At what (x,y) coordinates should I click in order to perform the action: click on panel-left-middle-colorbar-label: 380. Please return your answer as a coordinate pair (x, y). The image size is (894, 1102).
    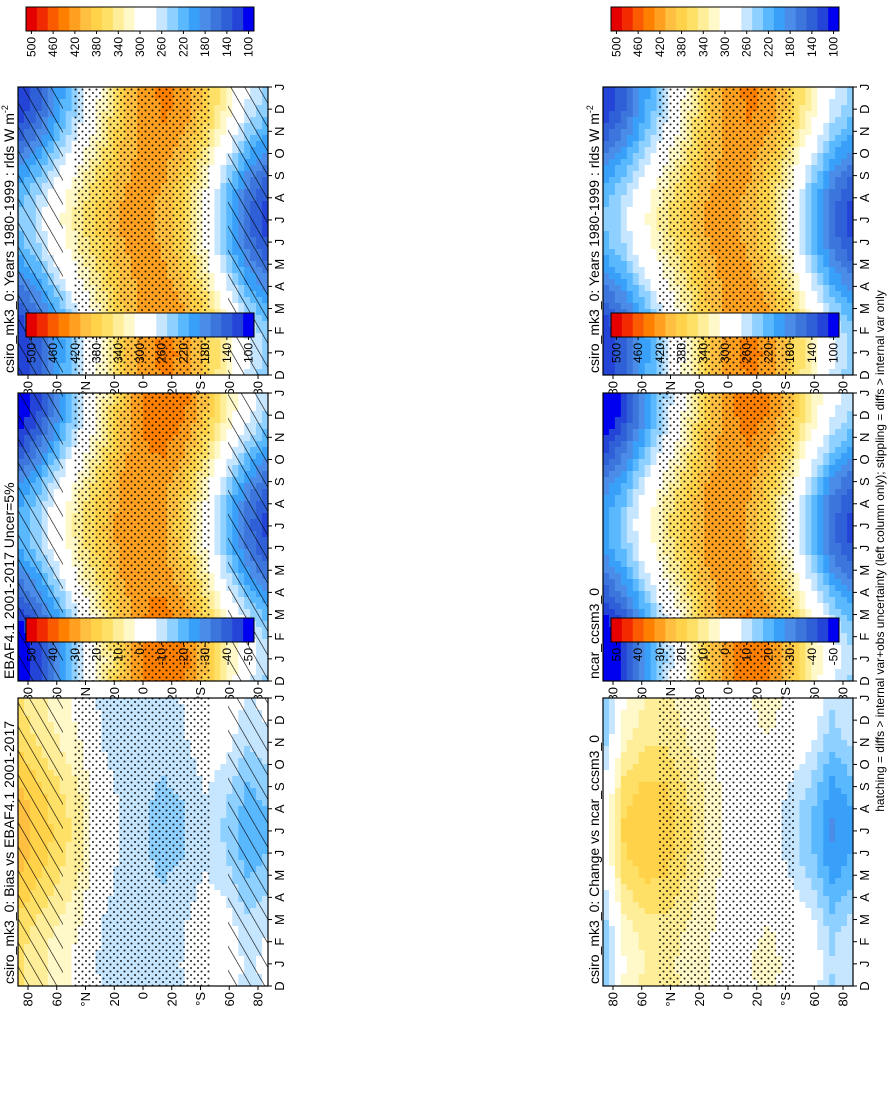
    Looking at the image, I should click on (97, 353).